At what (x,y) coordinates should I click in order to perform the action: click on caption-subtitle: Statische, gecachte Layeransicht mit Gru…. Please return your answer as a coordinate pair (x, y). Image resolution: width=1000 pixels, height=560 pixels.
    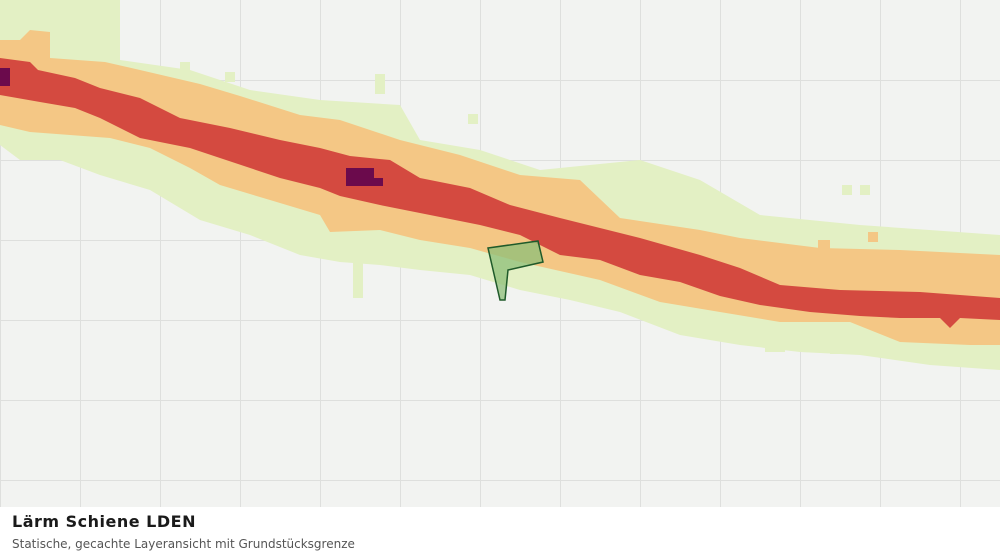
    Looking at the image, I should click on (183, 544).